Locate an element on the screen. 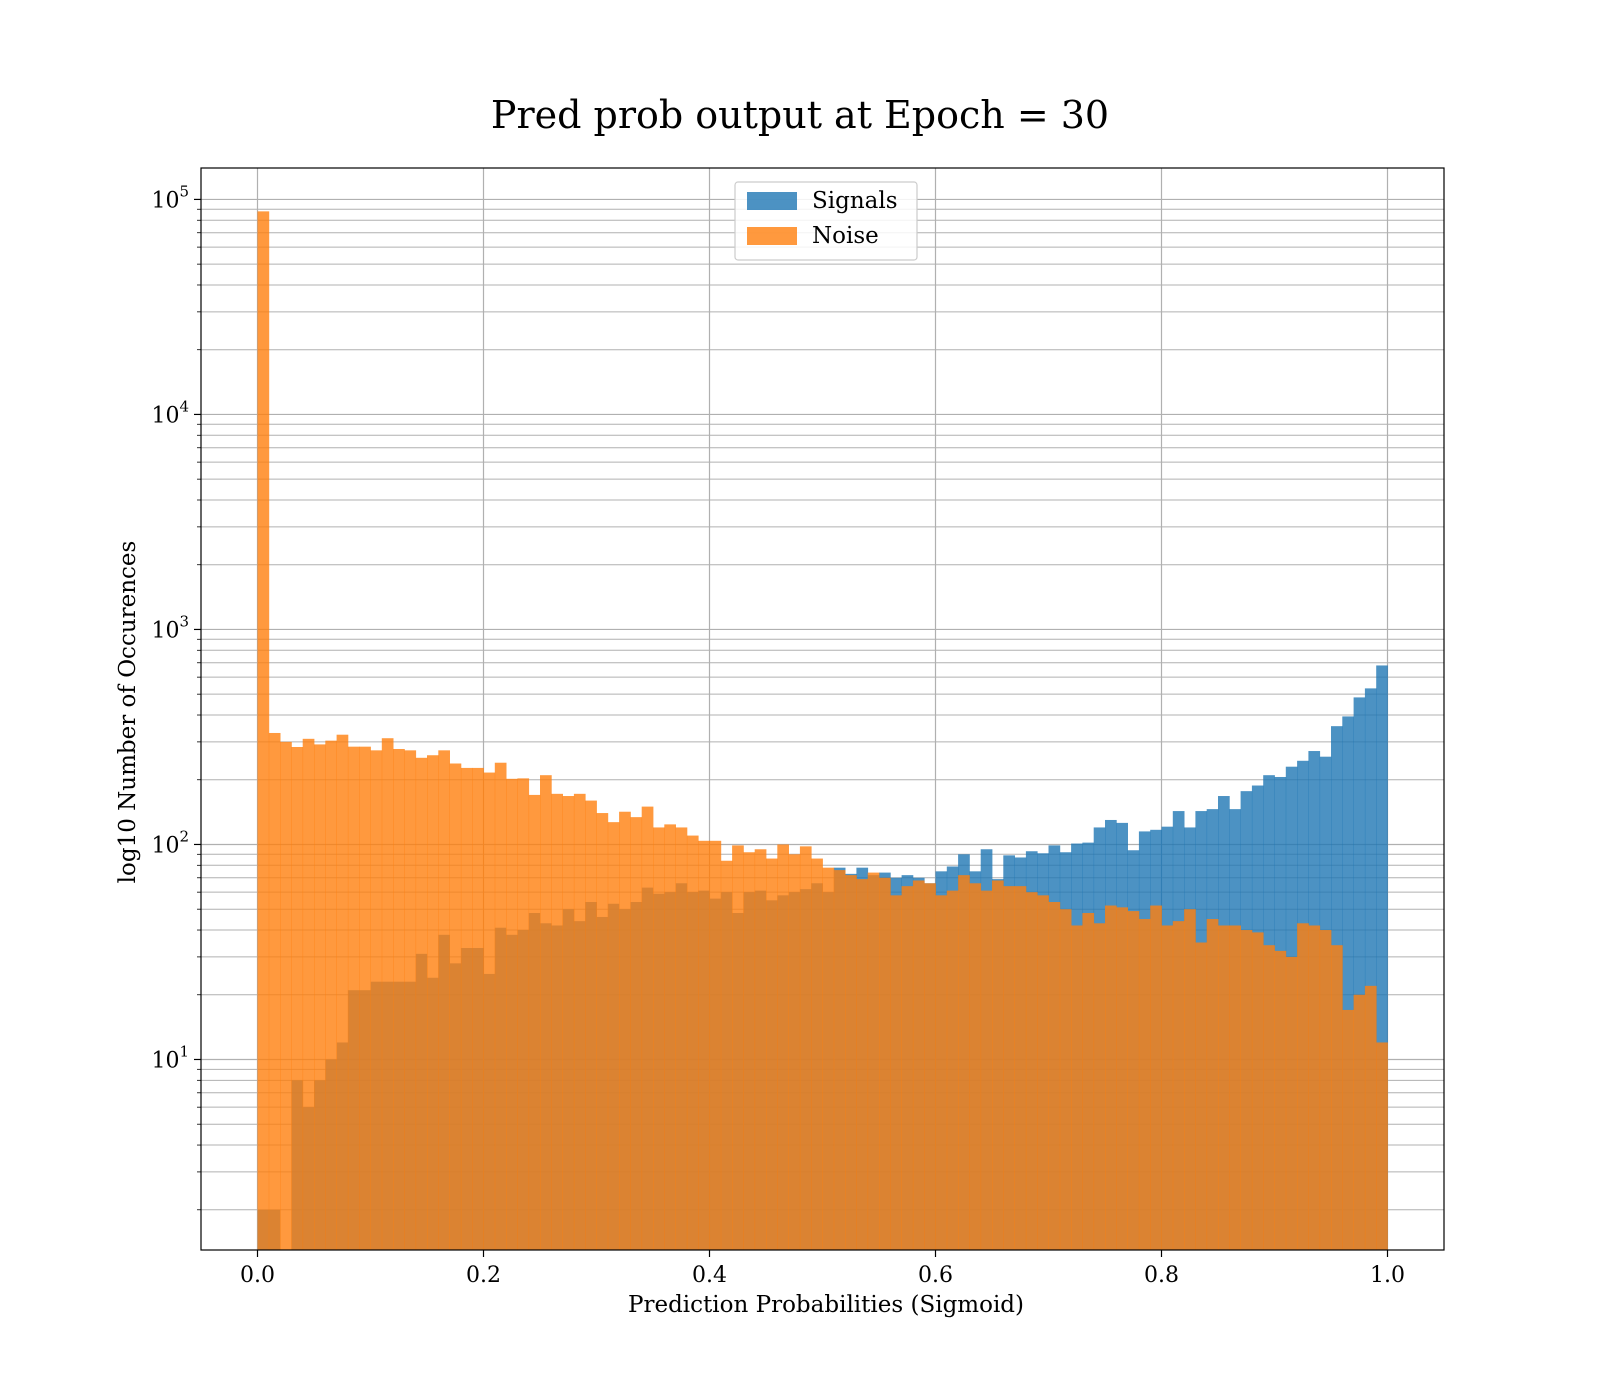 The height and width of the screenshot is (1400, 1600). legend-label-noise: Noise is located at coordinates (845, 236).